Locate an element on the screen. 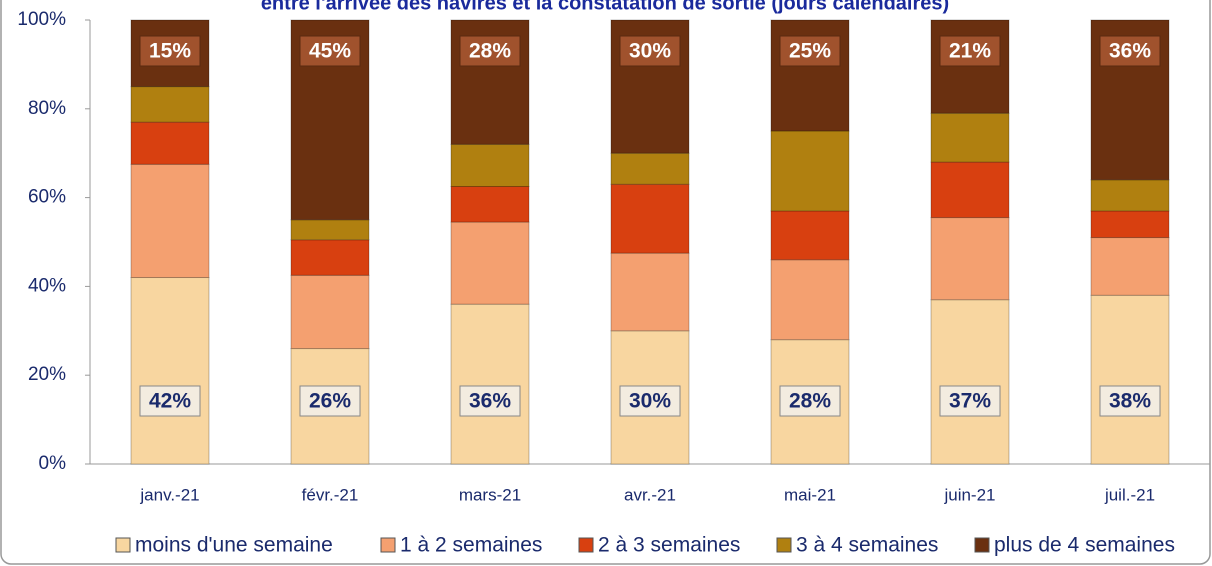 This screenshot has width=1212, height=566. y-tick-label: 100% is located at coordinates (41, 19).